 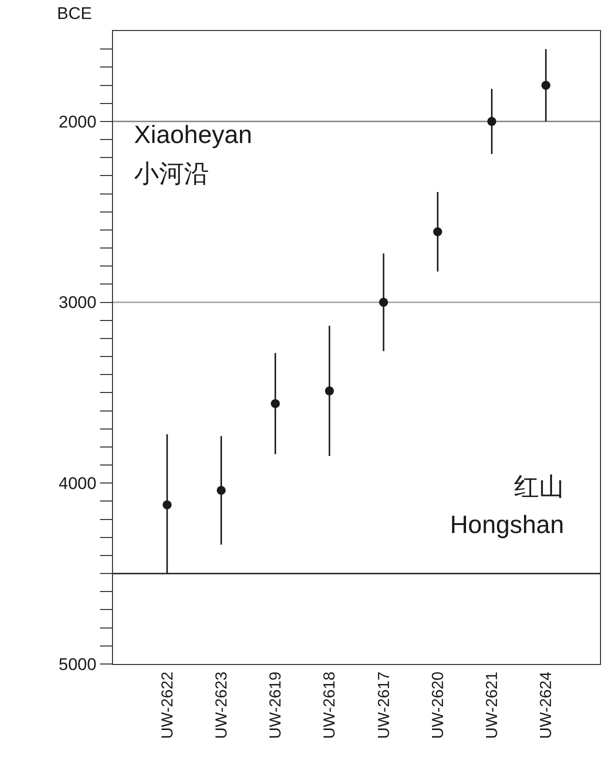 What do you see at coordinates (330, 705) in the screenshot?
I see `x-tick-label: UW-2618` at bounding box center [330, 705].